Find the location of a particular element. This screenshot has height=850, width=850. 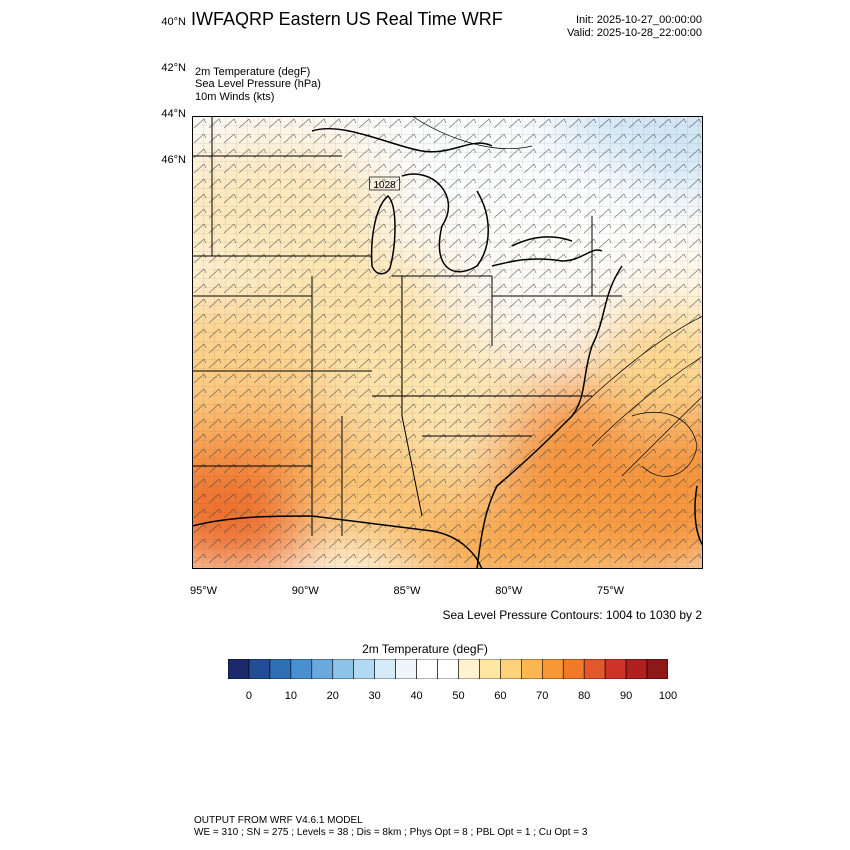

colorbar-label: 80 is located at coordinates (584, 696).